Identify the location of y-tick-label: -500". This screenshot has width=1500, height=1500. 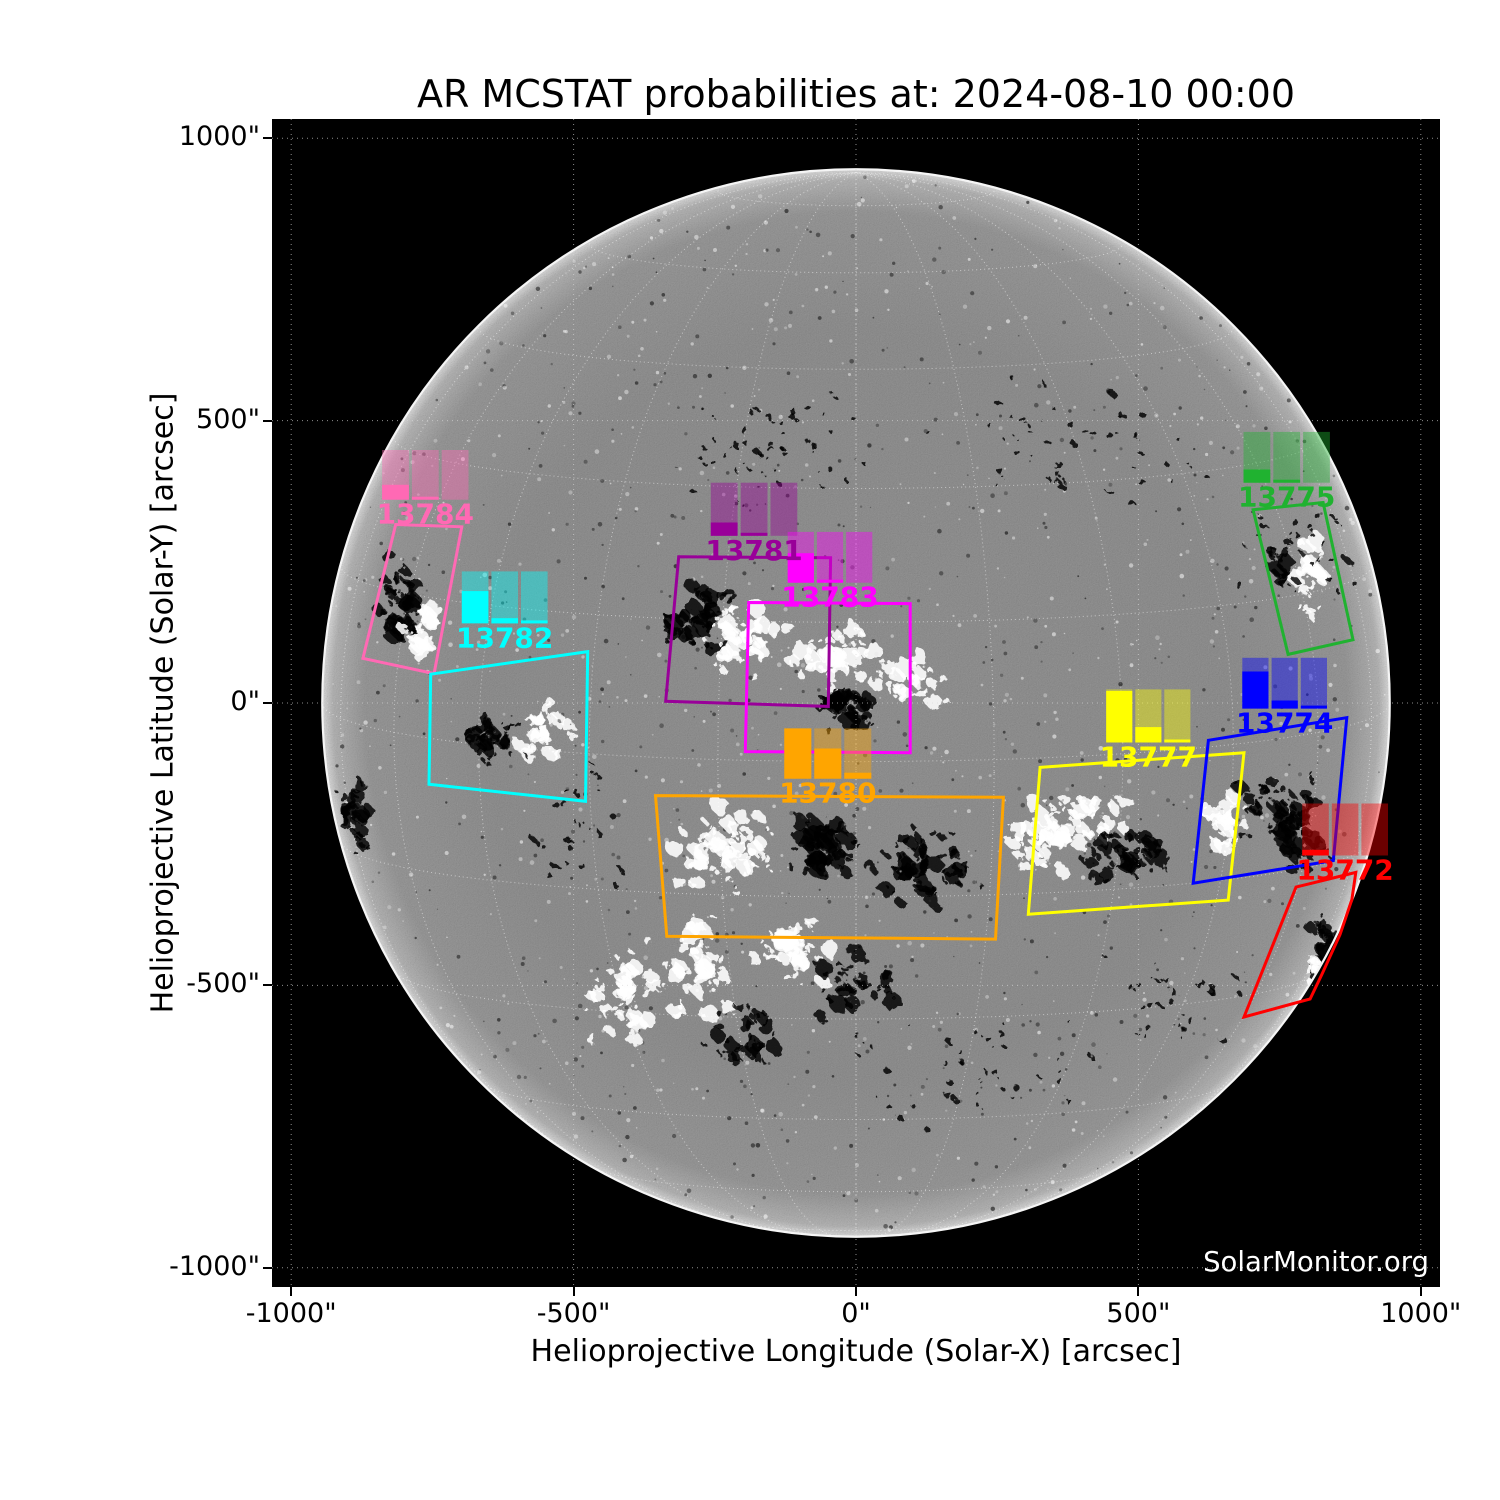
(223, 984).